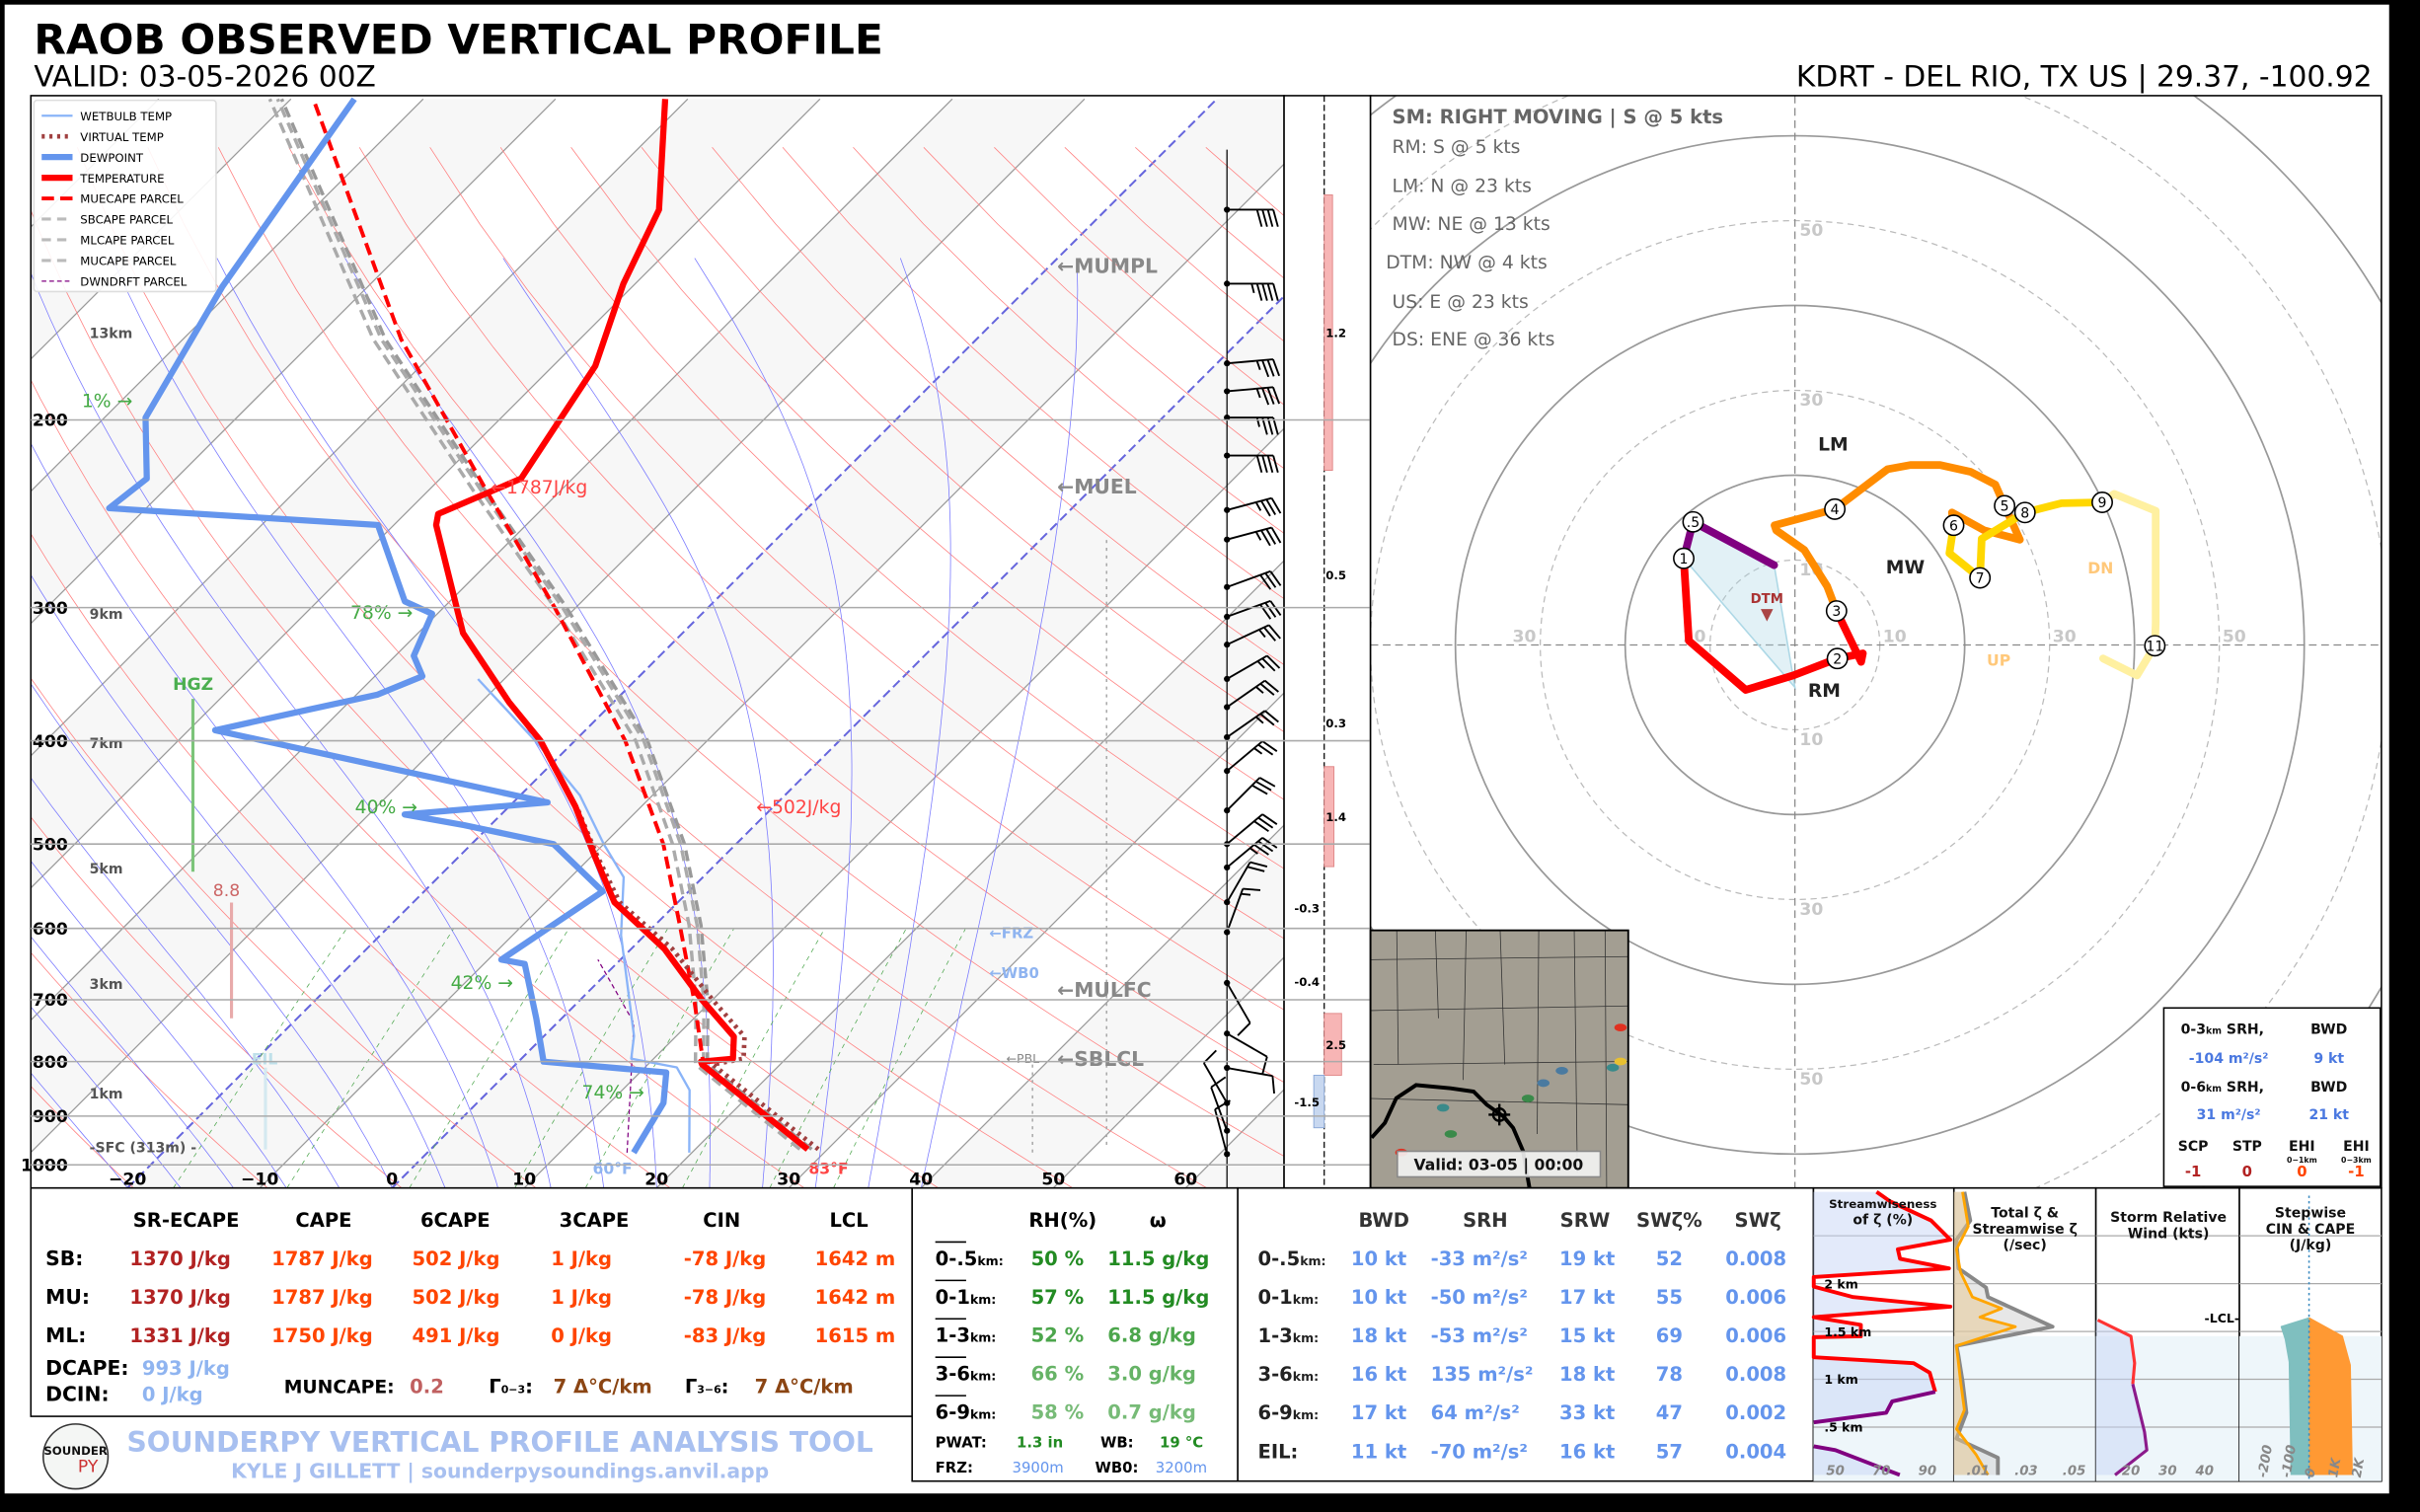 The height and width of the screenshot is (1512, 2420). Describe the element at coordinates (1755, 1375) in the screenshot. I see `kinematic-value: 0.008` at that location.